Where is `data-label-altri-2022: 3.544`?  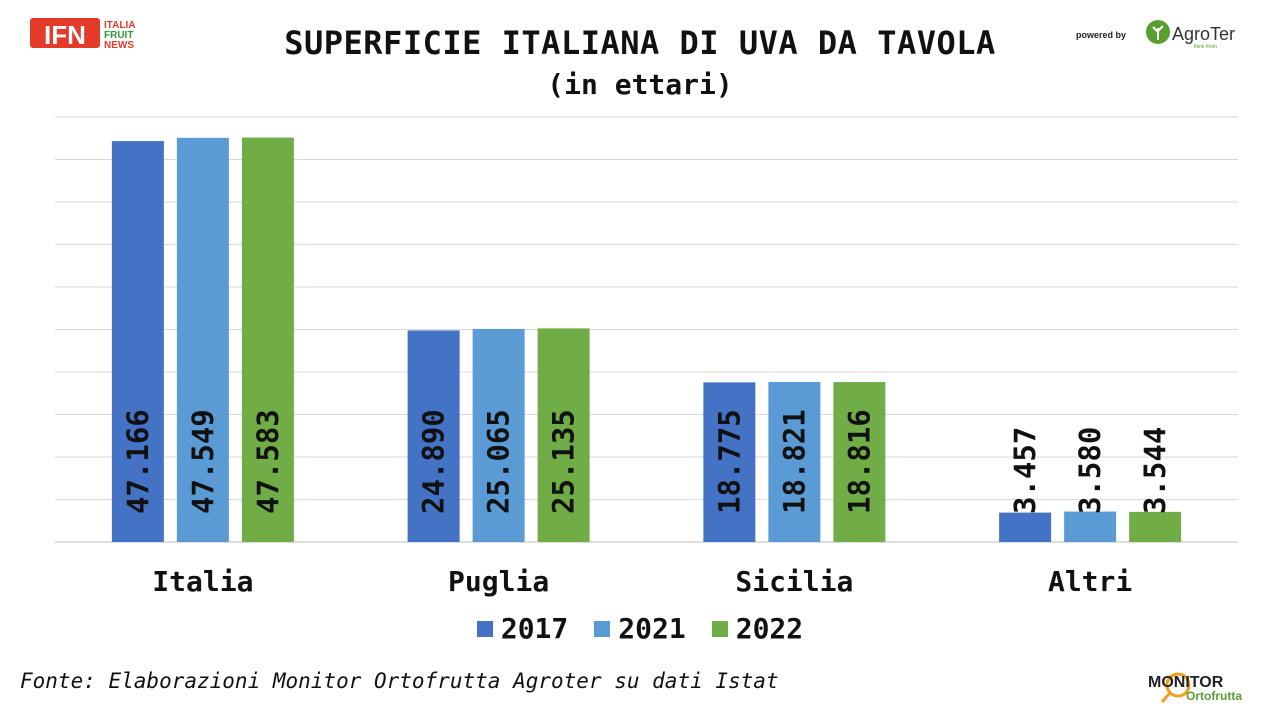
data-label-altri-2022: 3.544 is located at coordinates (1155, 470).